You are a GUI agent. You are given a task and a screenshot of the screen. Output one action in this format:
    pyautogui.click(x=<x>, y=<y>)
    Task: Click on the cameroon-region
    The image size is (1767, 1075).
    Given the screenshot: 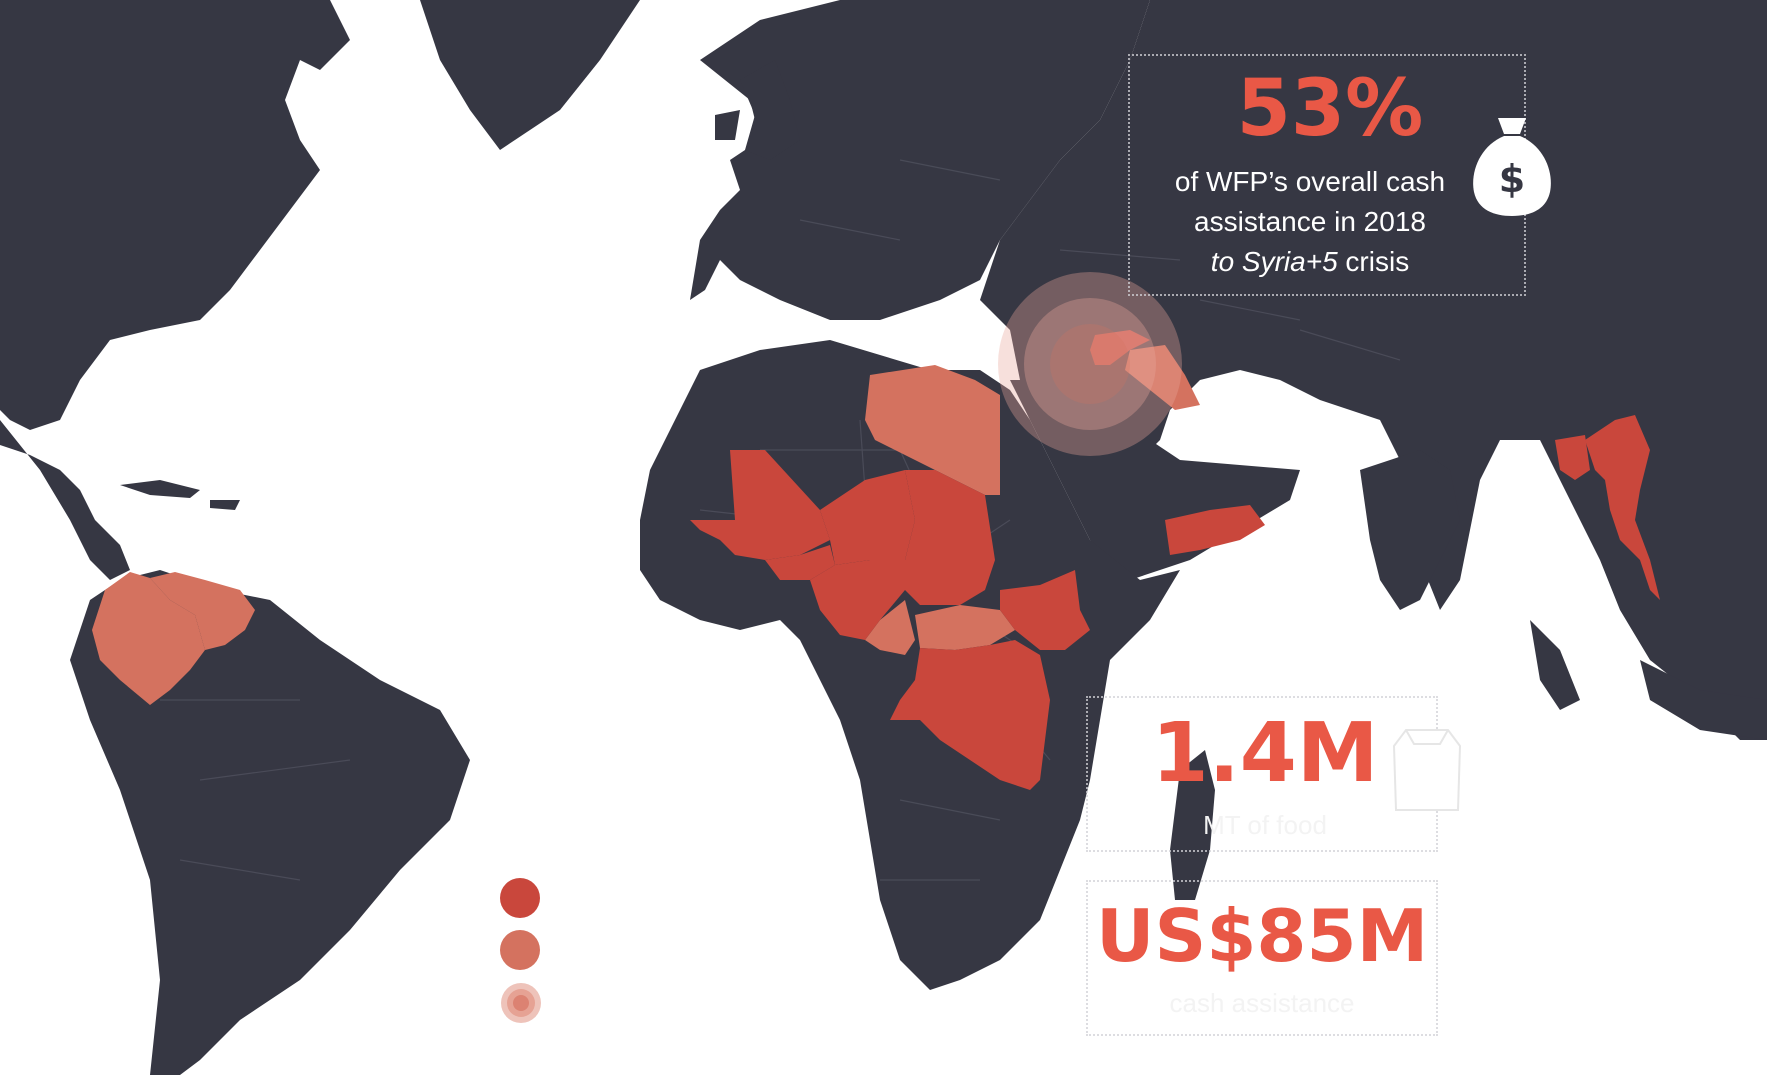 What is the action you would take?
    pyautogui.click(x=890, y=627)
    